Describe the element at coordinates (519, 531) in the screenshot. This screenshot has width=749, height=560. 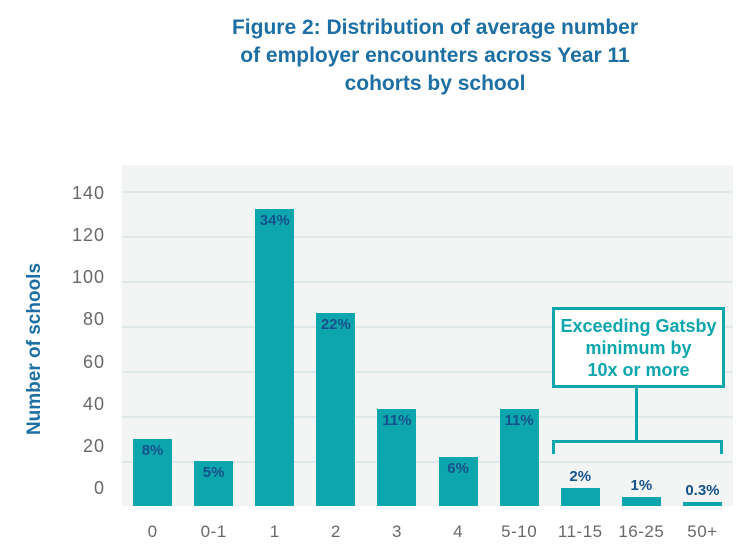
I see `x-tick-label-5-10: 5-10` at that location.